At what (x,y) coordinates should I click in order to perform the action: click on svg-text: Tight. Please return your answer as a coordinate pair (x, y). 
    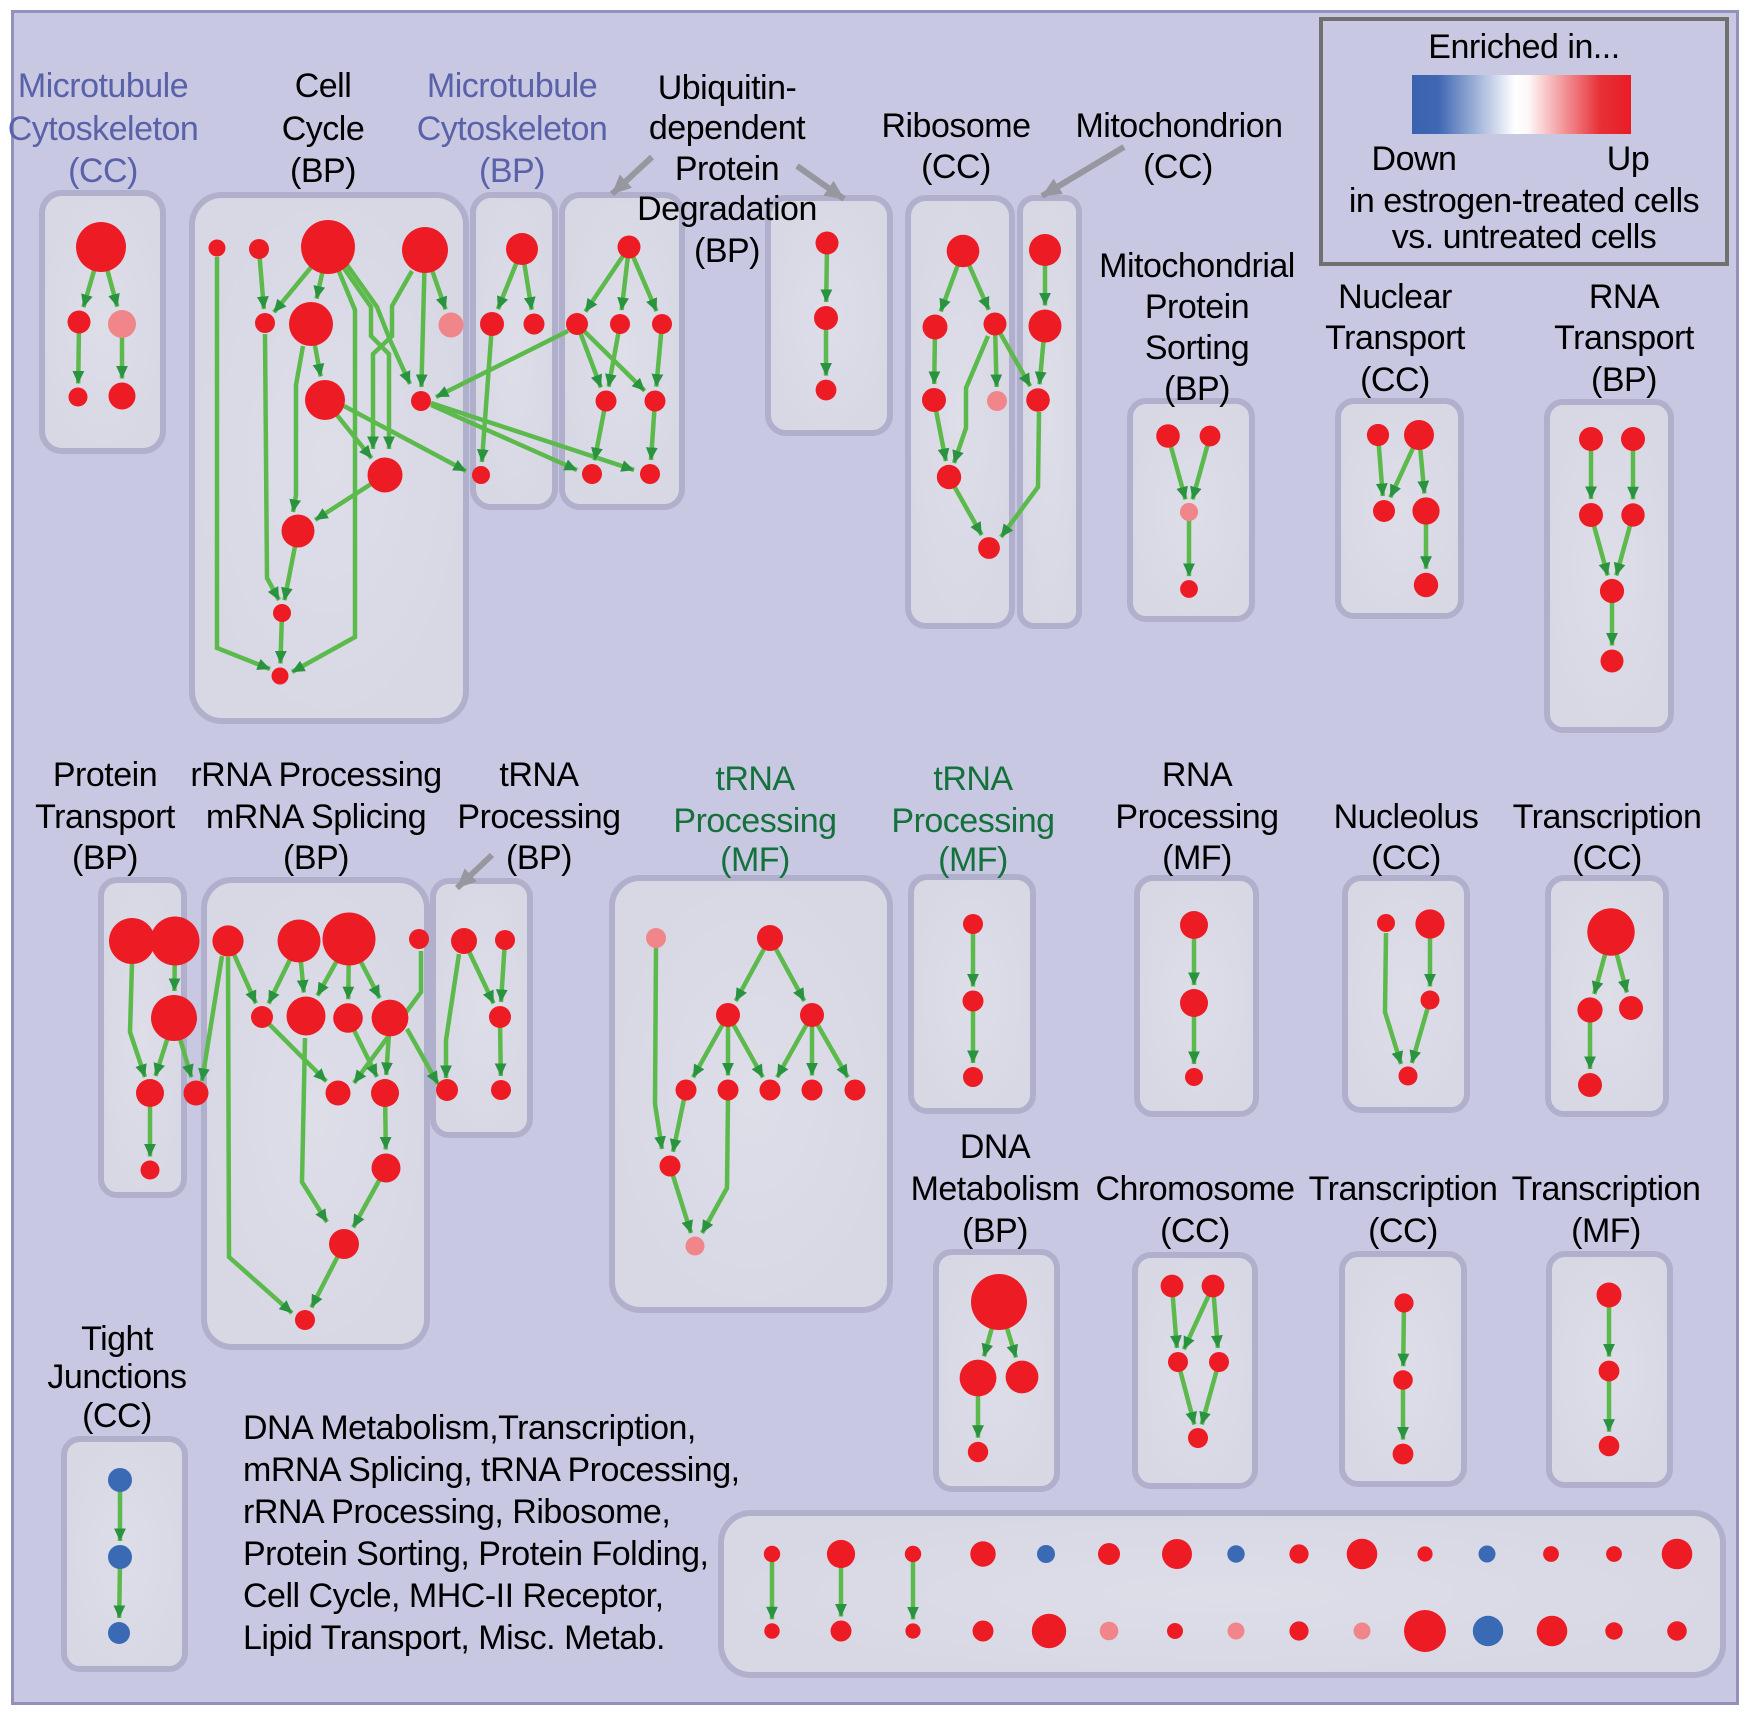
    Looking at the image, I should click on (117, 1339).